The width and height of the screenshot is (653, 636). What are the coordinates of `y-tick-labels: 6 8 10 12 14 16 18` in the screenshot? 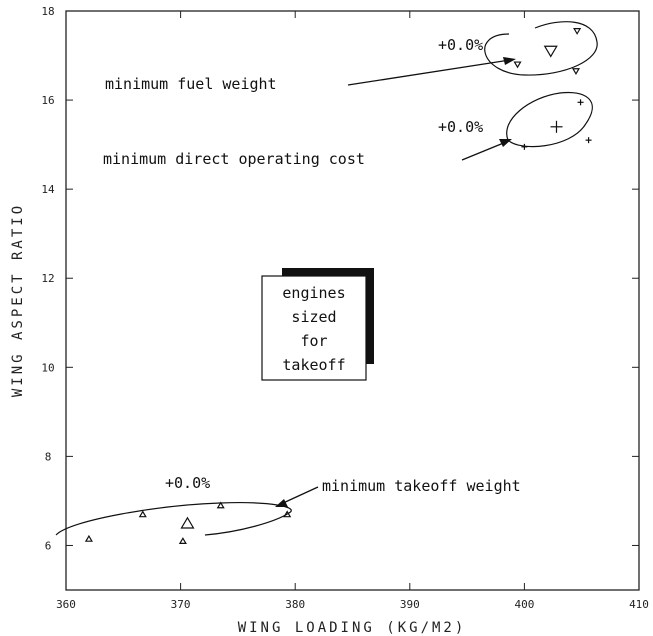 It's located at (48, 278).